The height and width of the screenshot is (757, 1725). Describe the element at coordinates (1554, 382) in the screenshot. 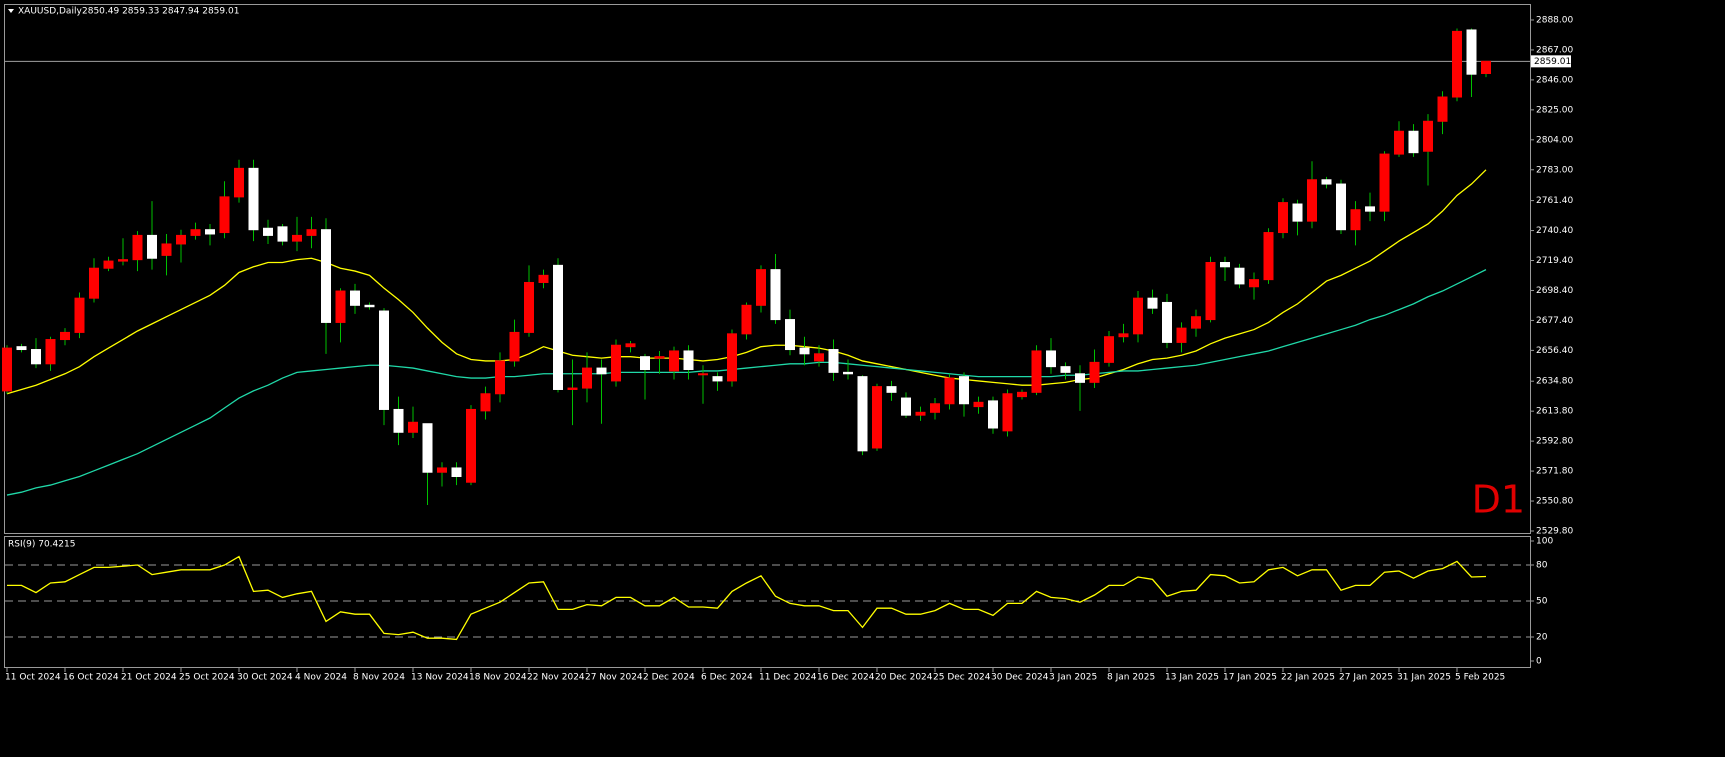

I see `y-tick-label: 2634.80` at that location.